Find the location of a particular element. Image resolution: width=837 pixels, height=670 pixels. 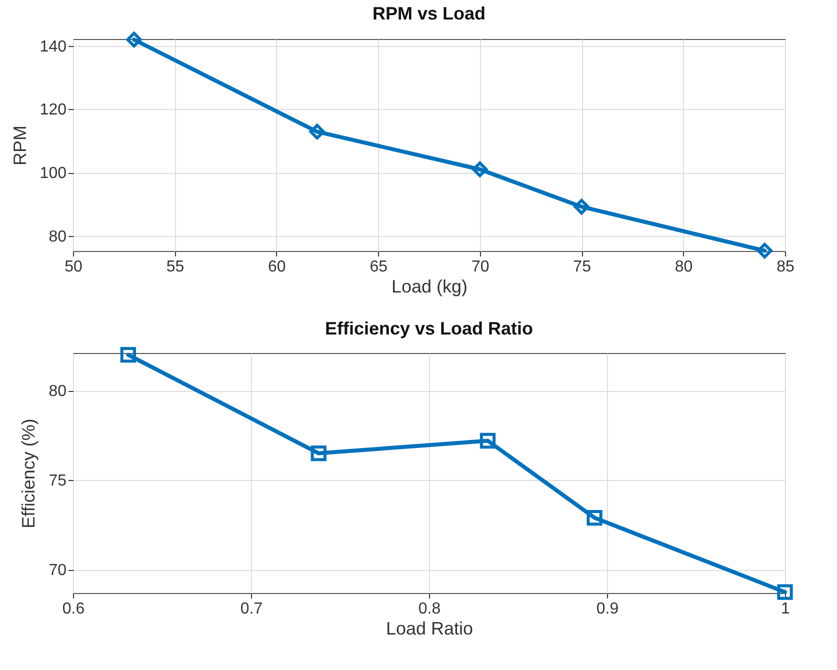

x-tick-label: 0.8 is located at coordinates (429, 609).